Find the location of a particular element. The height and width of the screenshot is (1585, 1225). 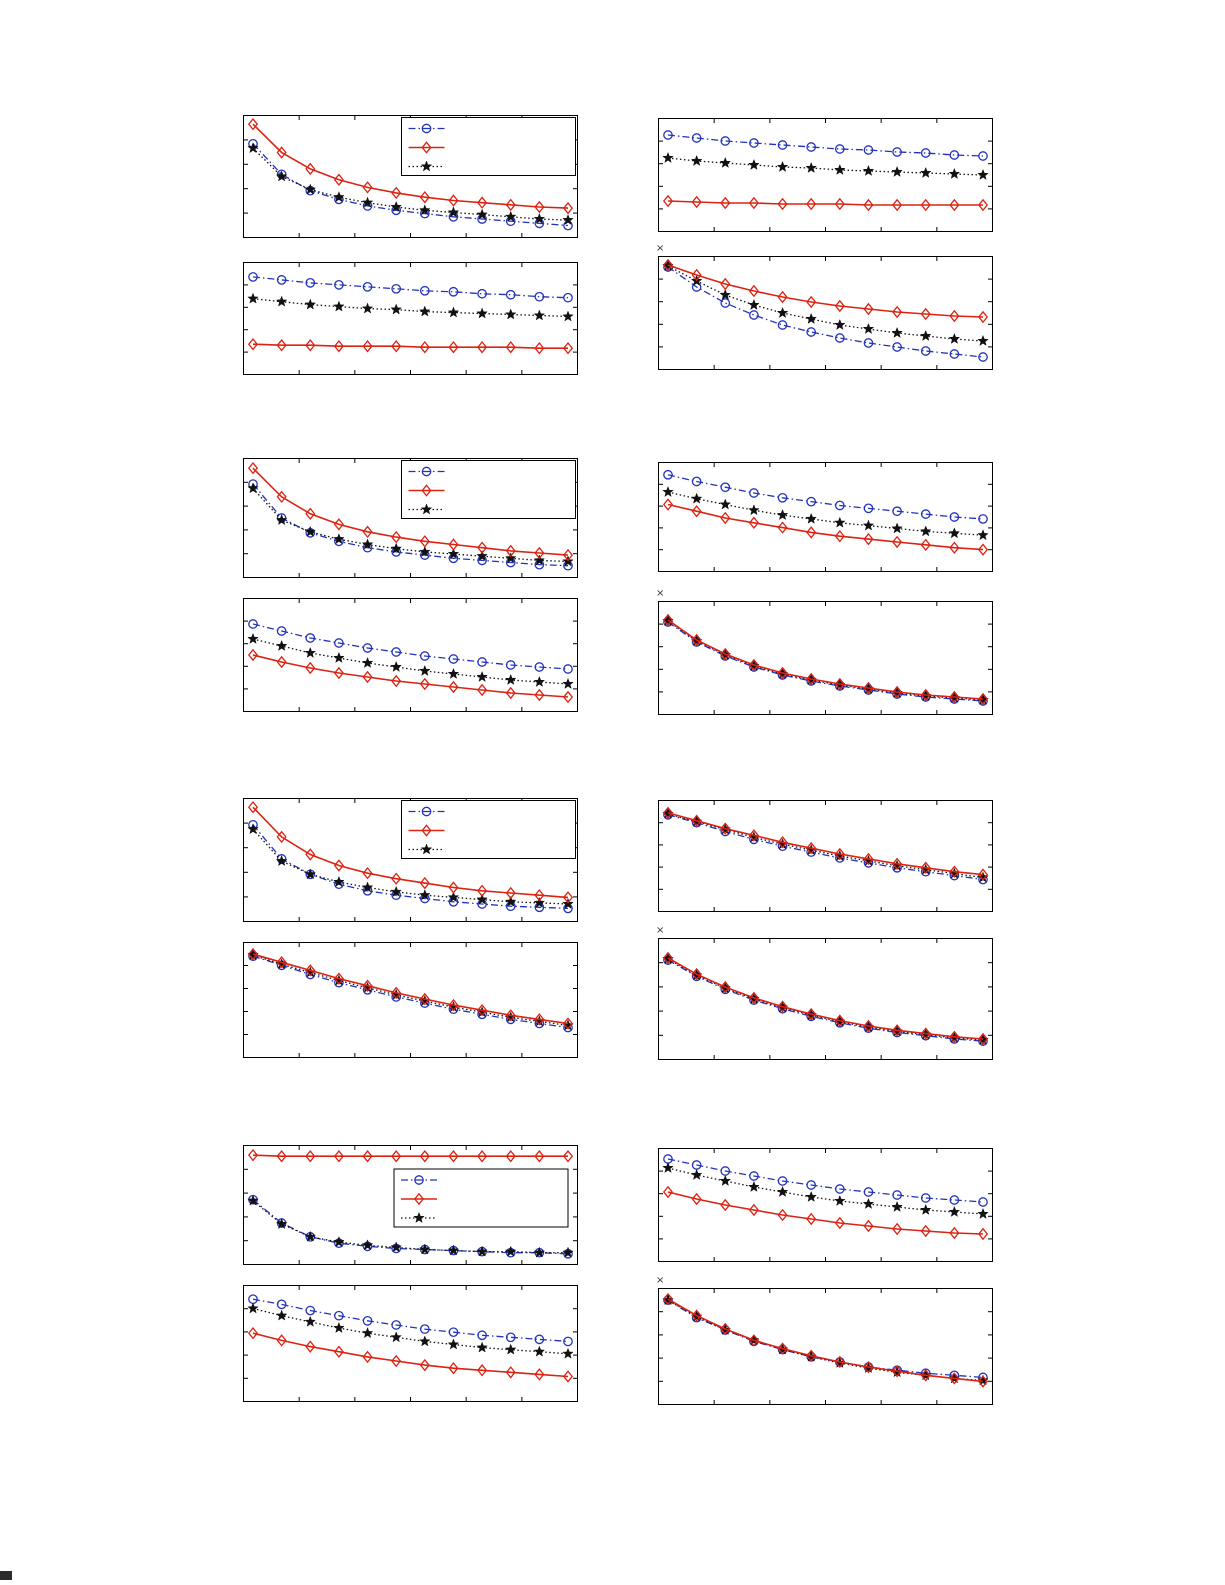

legend is located at coordinates (488, 829).